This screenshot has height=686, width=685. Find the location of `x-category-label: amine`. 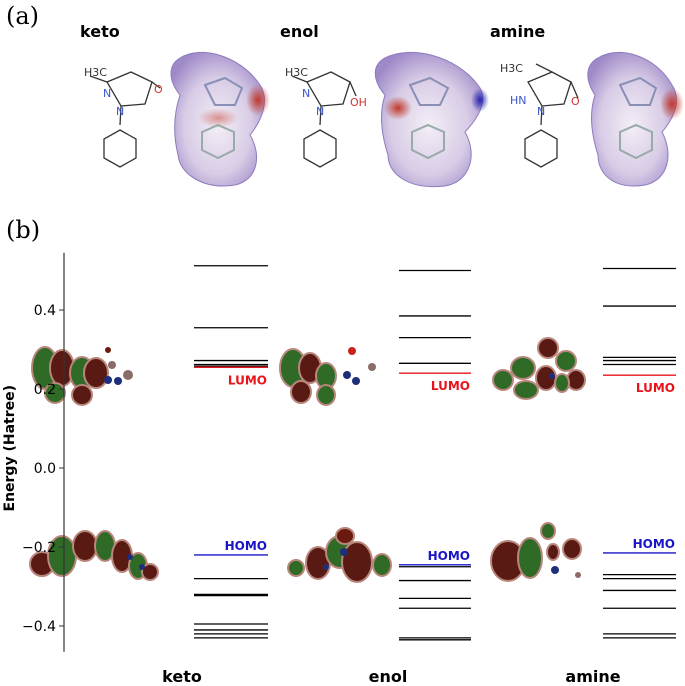

x-category-label: amine is located at coordinates (592, 676).